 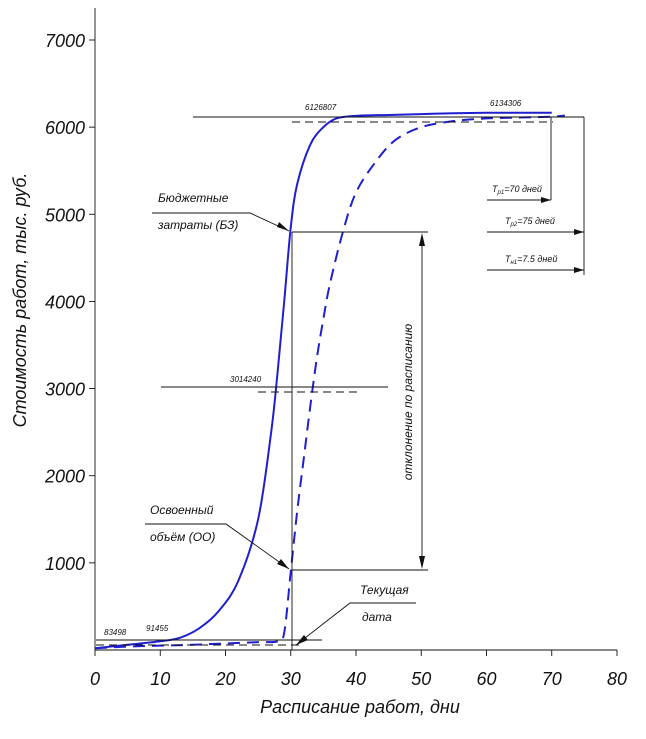 I want to click on budget-label-line1: Бюджетные, so click(x=193, y=198).